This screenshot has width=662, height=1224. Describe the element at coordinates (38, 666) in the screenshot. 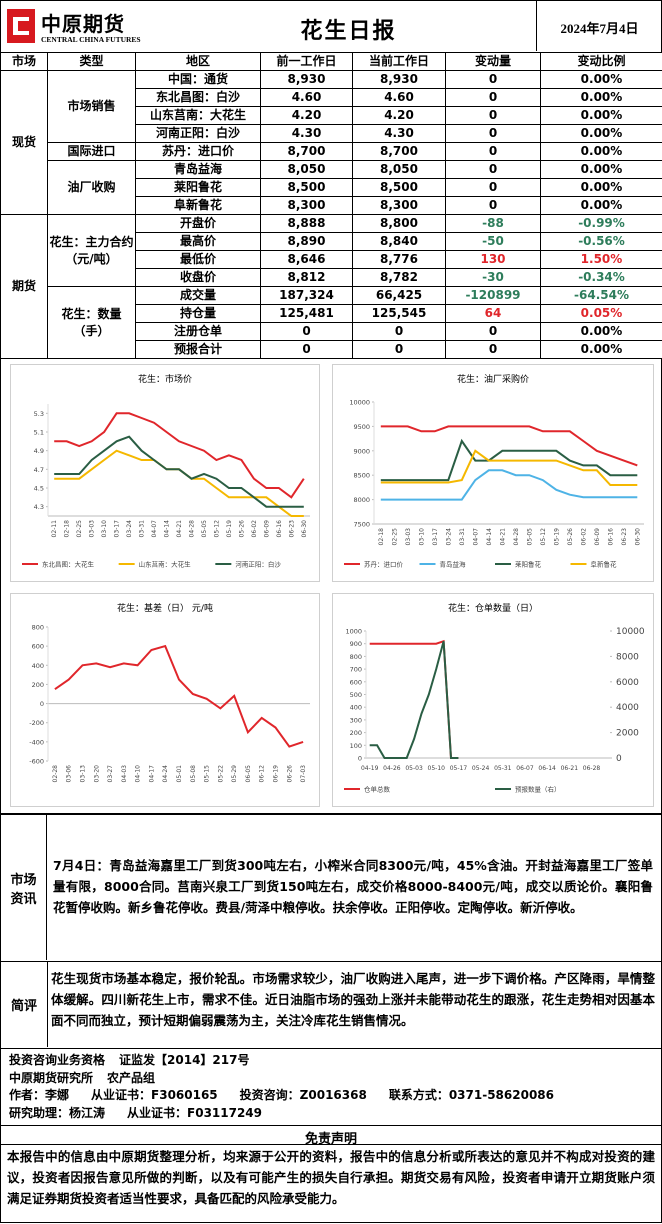

I see `y-tick-label: 400` at that location.